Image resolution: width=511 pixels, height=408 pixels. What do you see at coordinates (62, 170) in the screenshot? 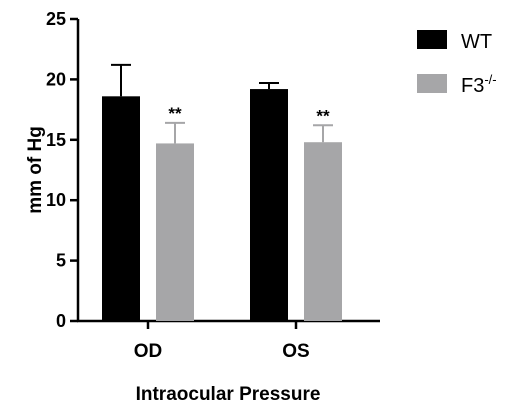
I see `y-axis-ticks: 0 5 10 15 20 25` at bounding box center [62, 170].